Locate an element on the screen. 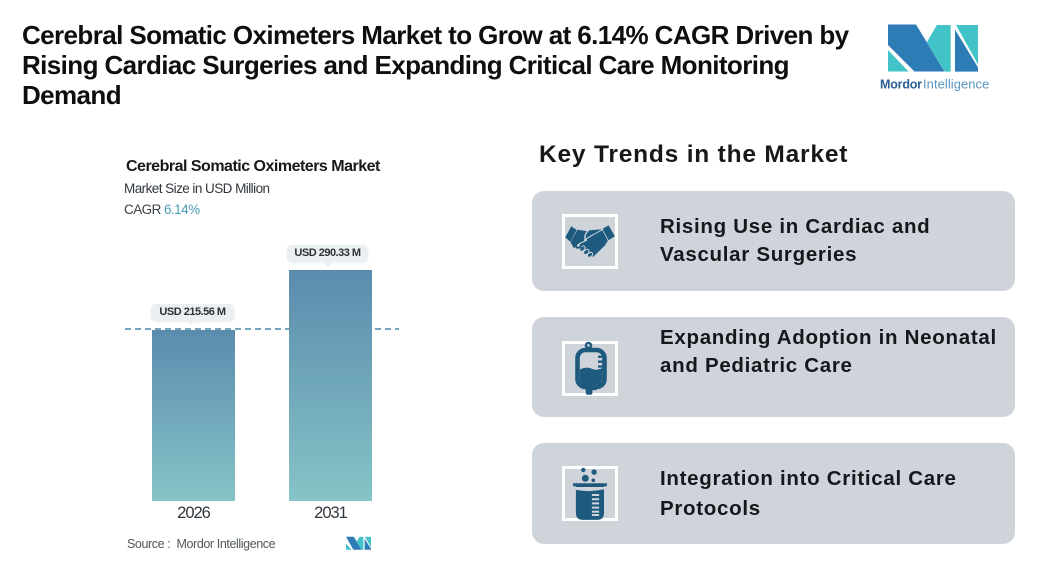 This screenshot has width=1042, height=571. svg-text: Intelligence is located at coordinates (956, 84).